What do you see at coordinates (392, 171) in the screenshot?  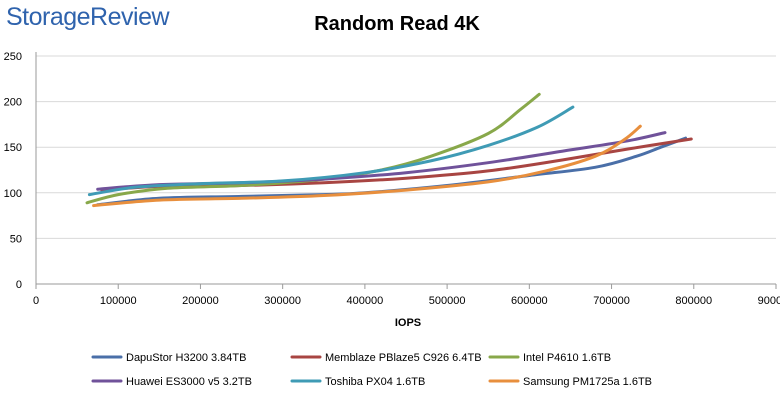 I see `series-line-dapustor-h3200-3-84tb` at bounding box center [392, 171].